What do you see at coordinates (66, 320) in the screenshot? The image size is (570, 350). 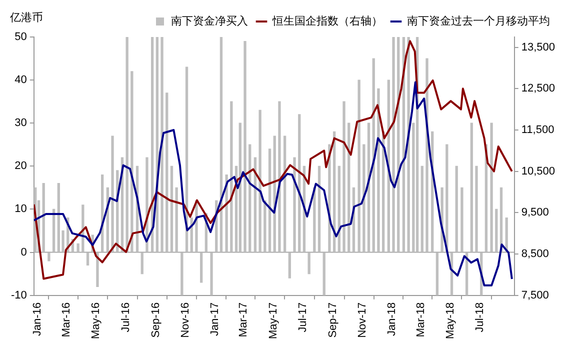 I see `x-tick-label: Mar-16` at bounding box center [66, 320].